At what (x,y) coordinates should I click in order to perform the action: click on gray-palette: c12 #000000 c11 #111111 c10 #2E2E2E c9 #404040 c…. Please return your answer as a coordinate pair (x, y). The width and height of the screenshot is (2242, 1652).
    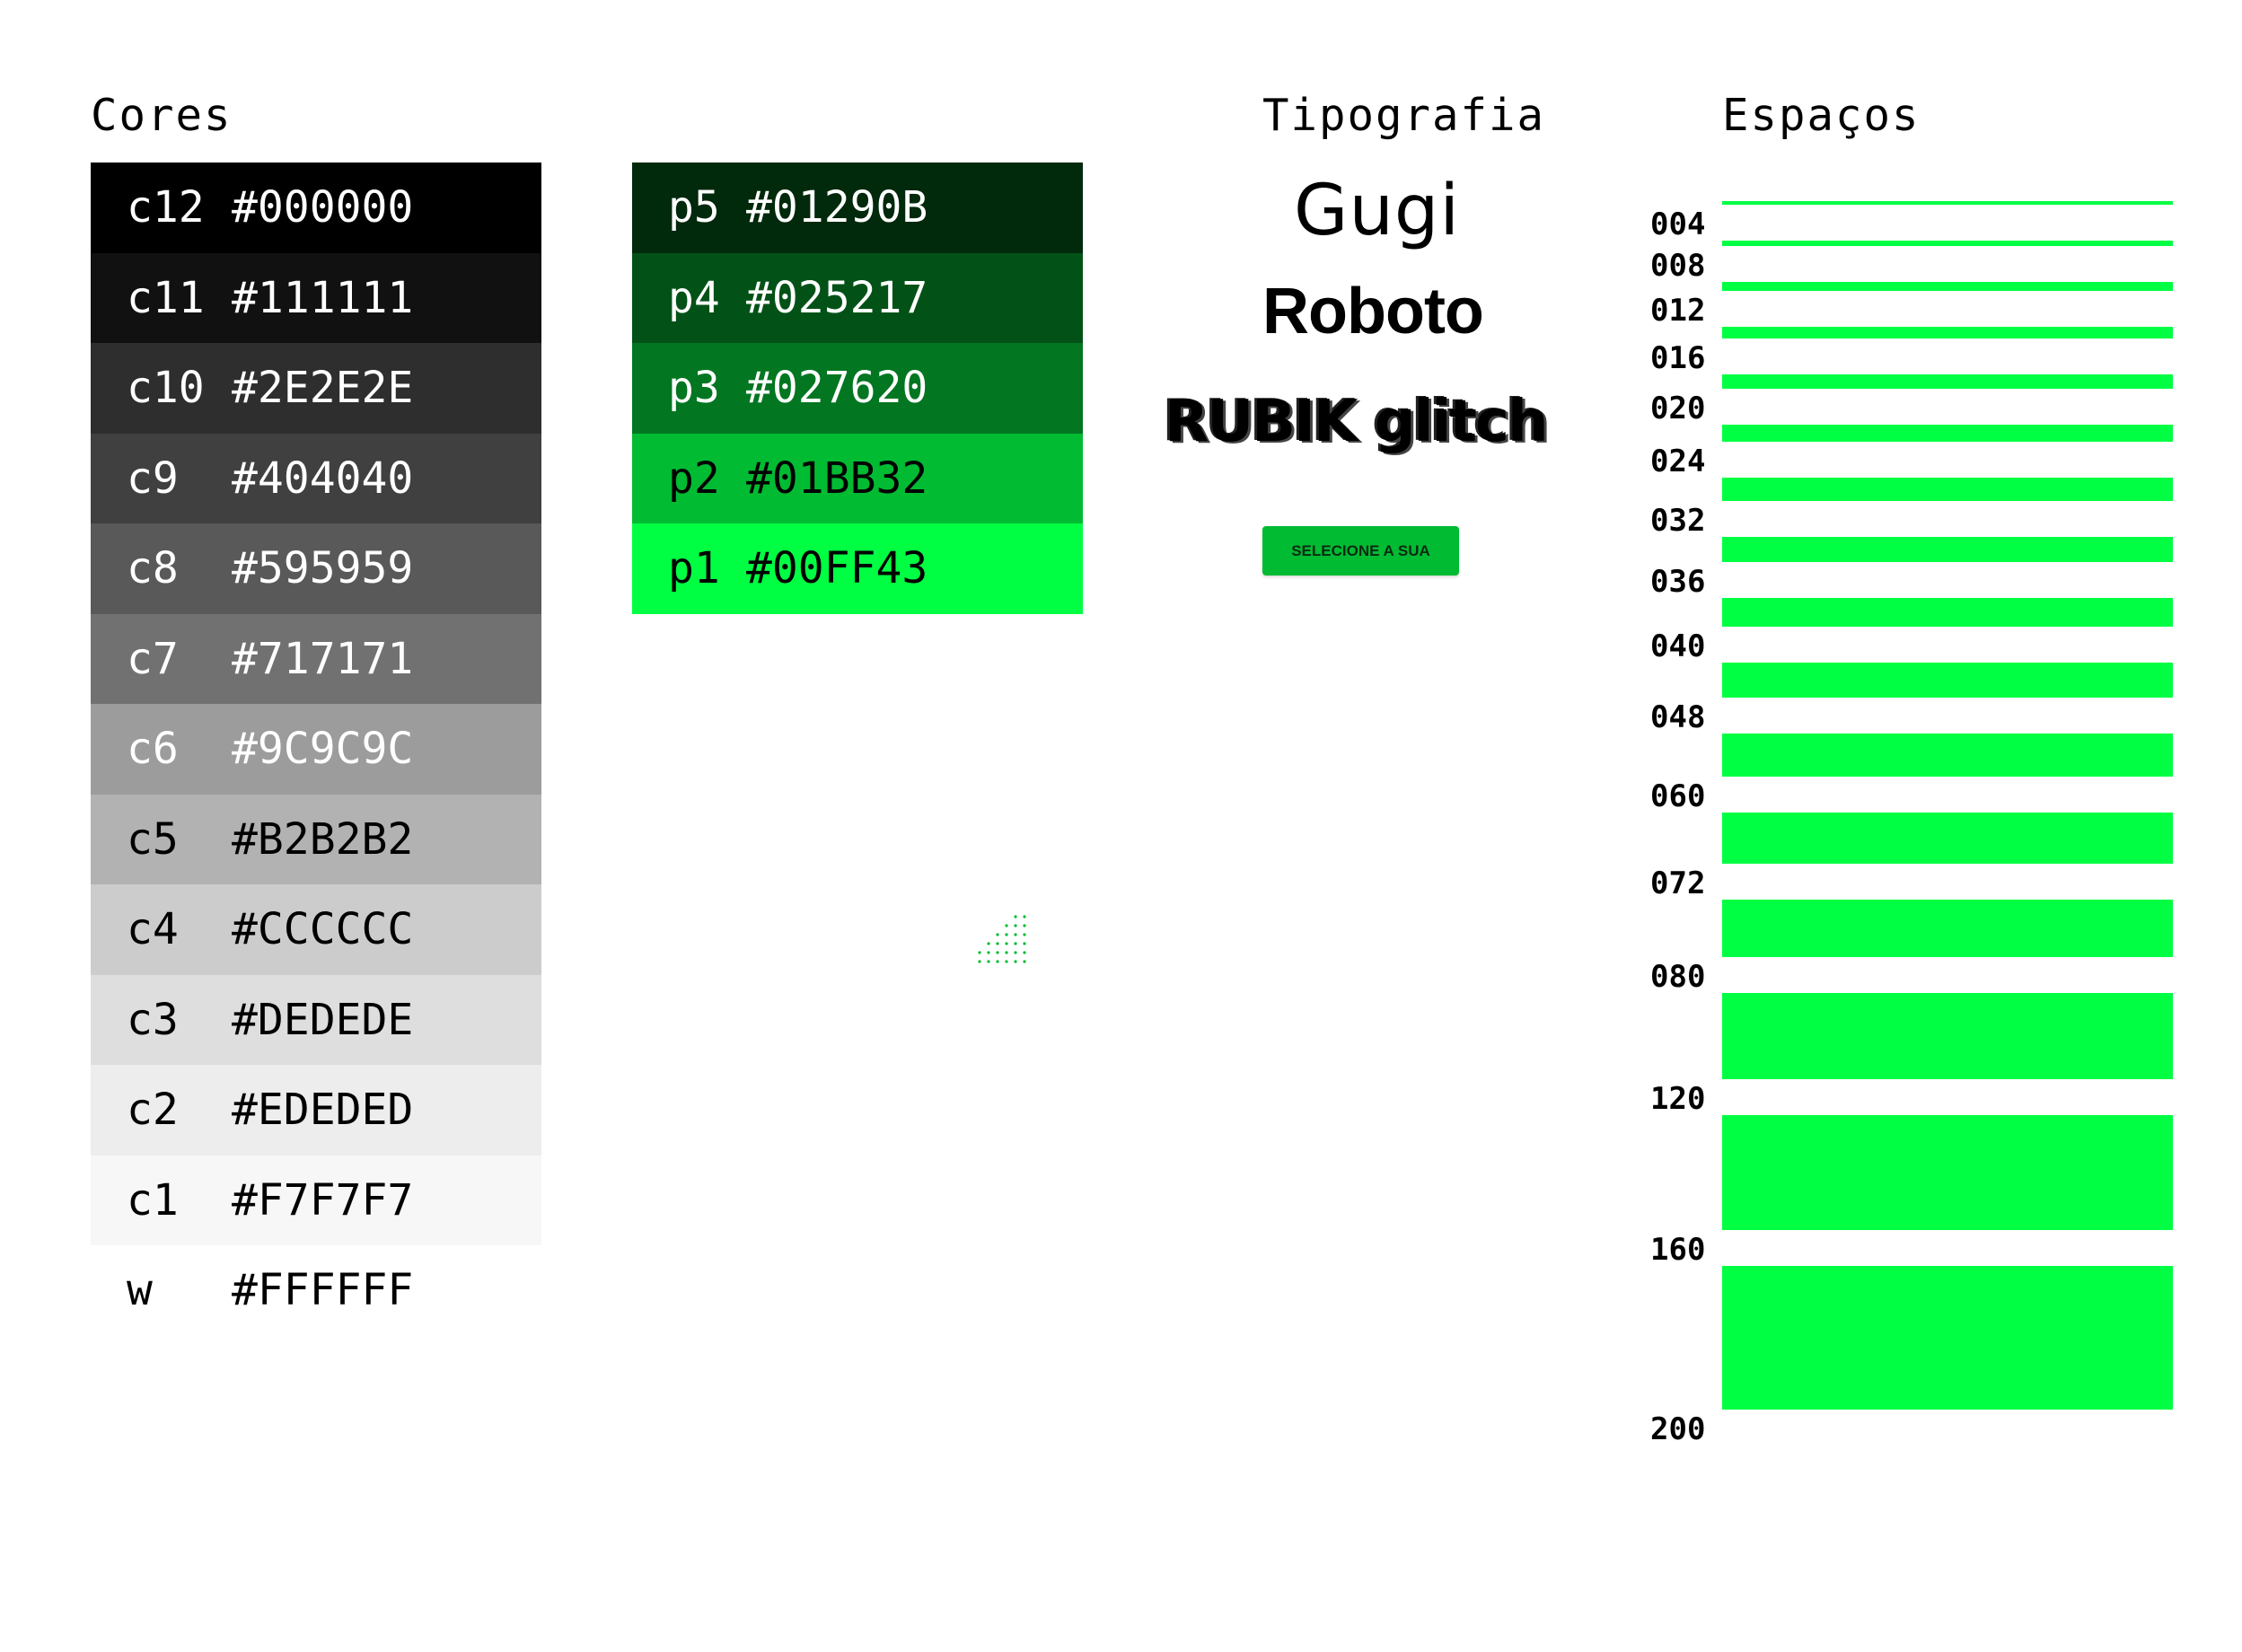
    Looking at the image, I should click on (316, 750).